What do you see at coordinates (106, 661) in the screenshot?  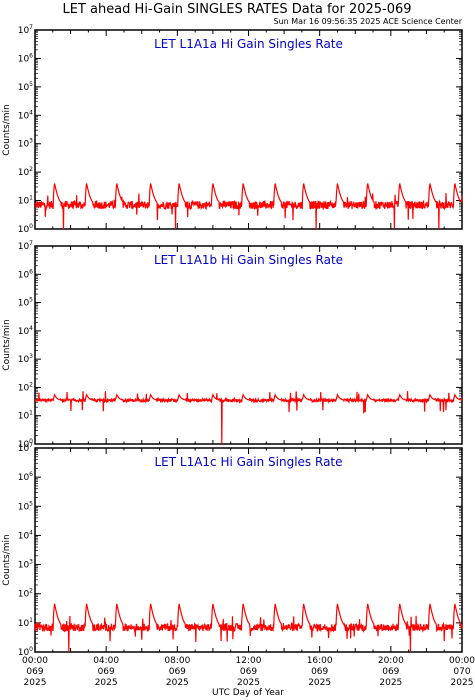 I see `x-tick-label-time: 04:00` at bounding box center [106, 661].